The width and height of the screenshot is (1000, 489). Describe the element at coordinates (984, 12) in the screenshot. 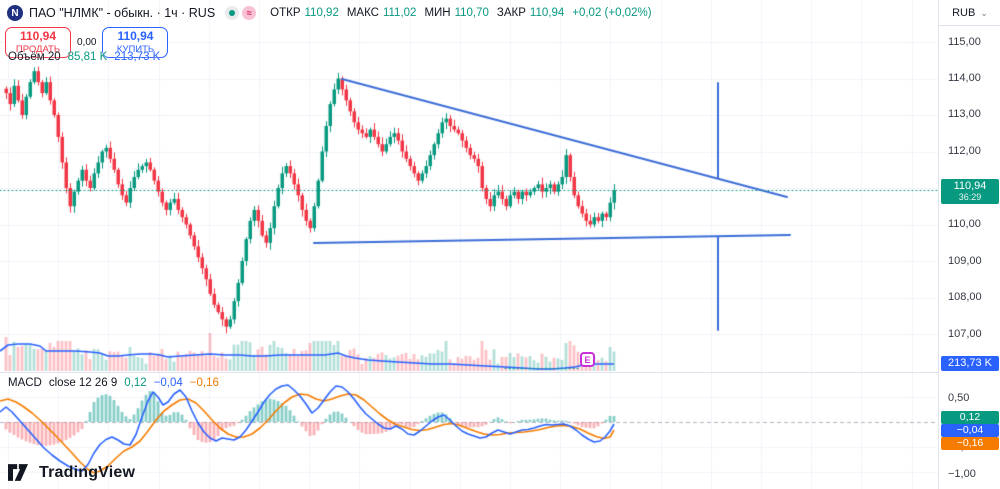

I see `chevron-down-icon: ⌄` at that location.